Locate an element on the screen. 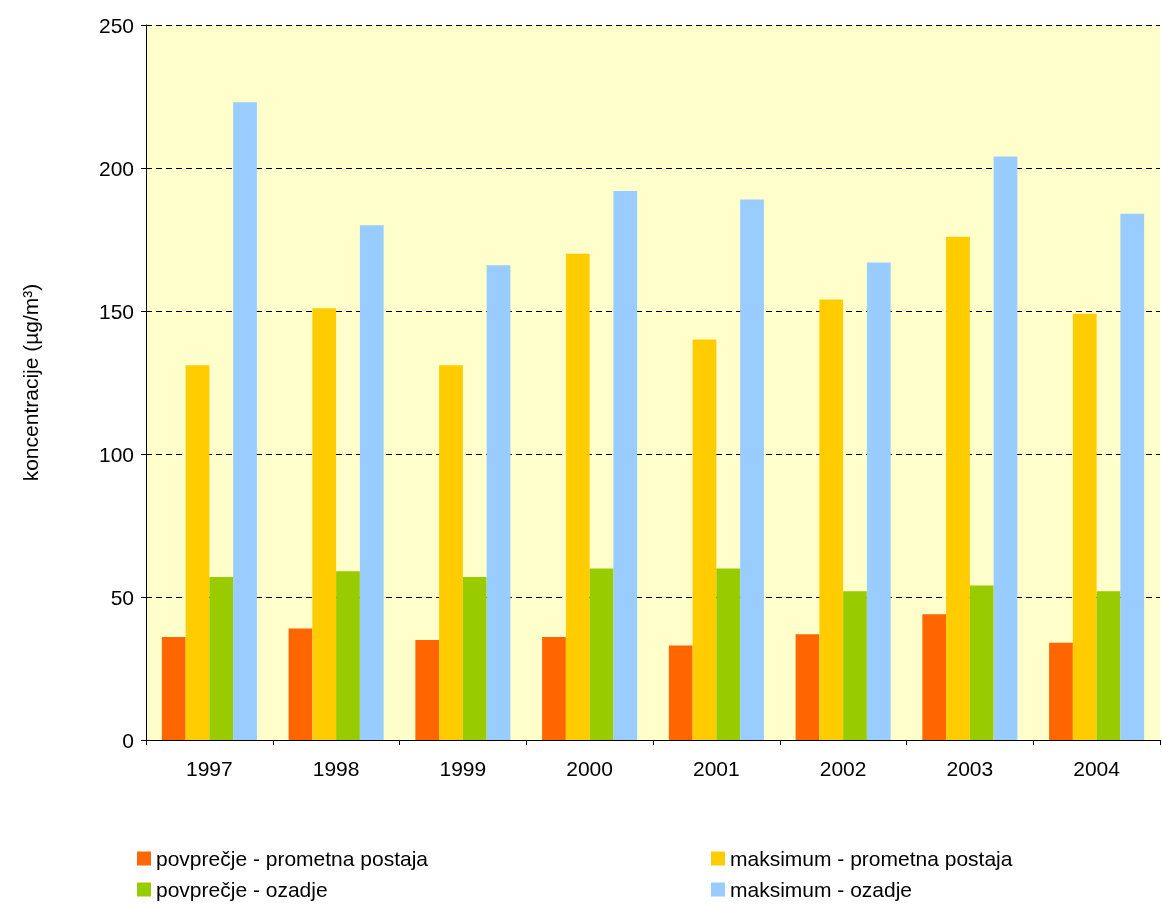  x-tick-label: 2001 is located at coordinates (716, 768).